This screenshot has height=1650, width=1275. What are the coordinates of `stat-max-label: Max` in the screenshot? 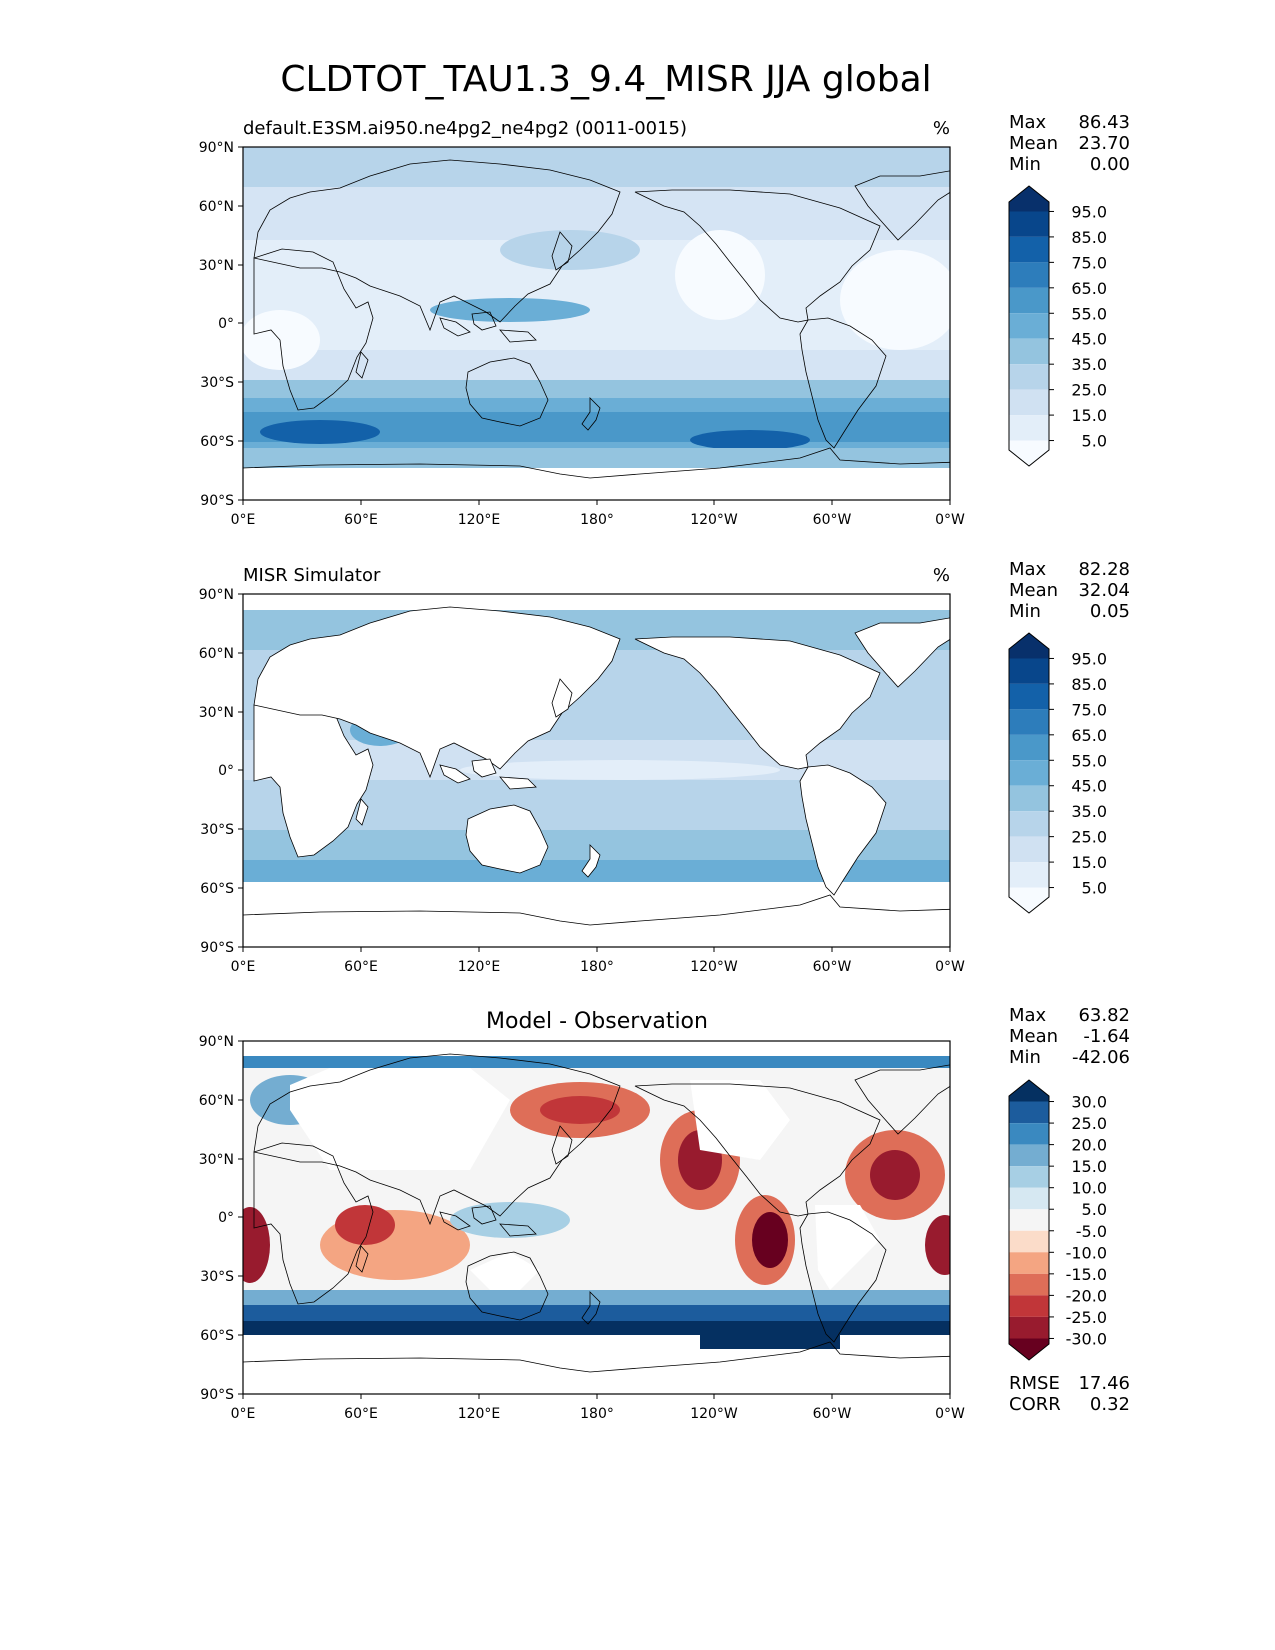 It's located at (1028, 569).